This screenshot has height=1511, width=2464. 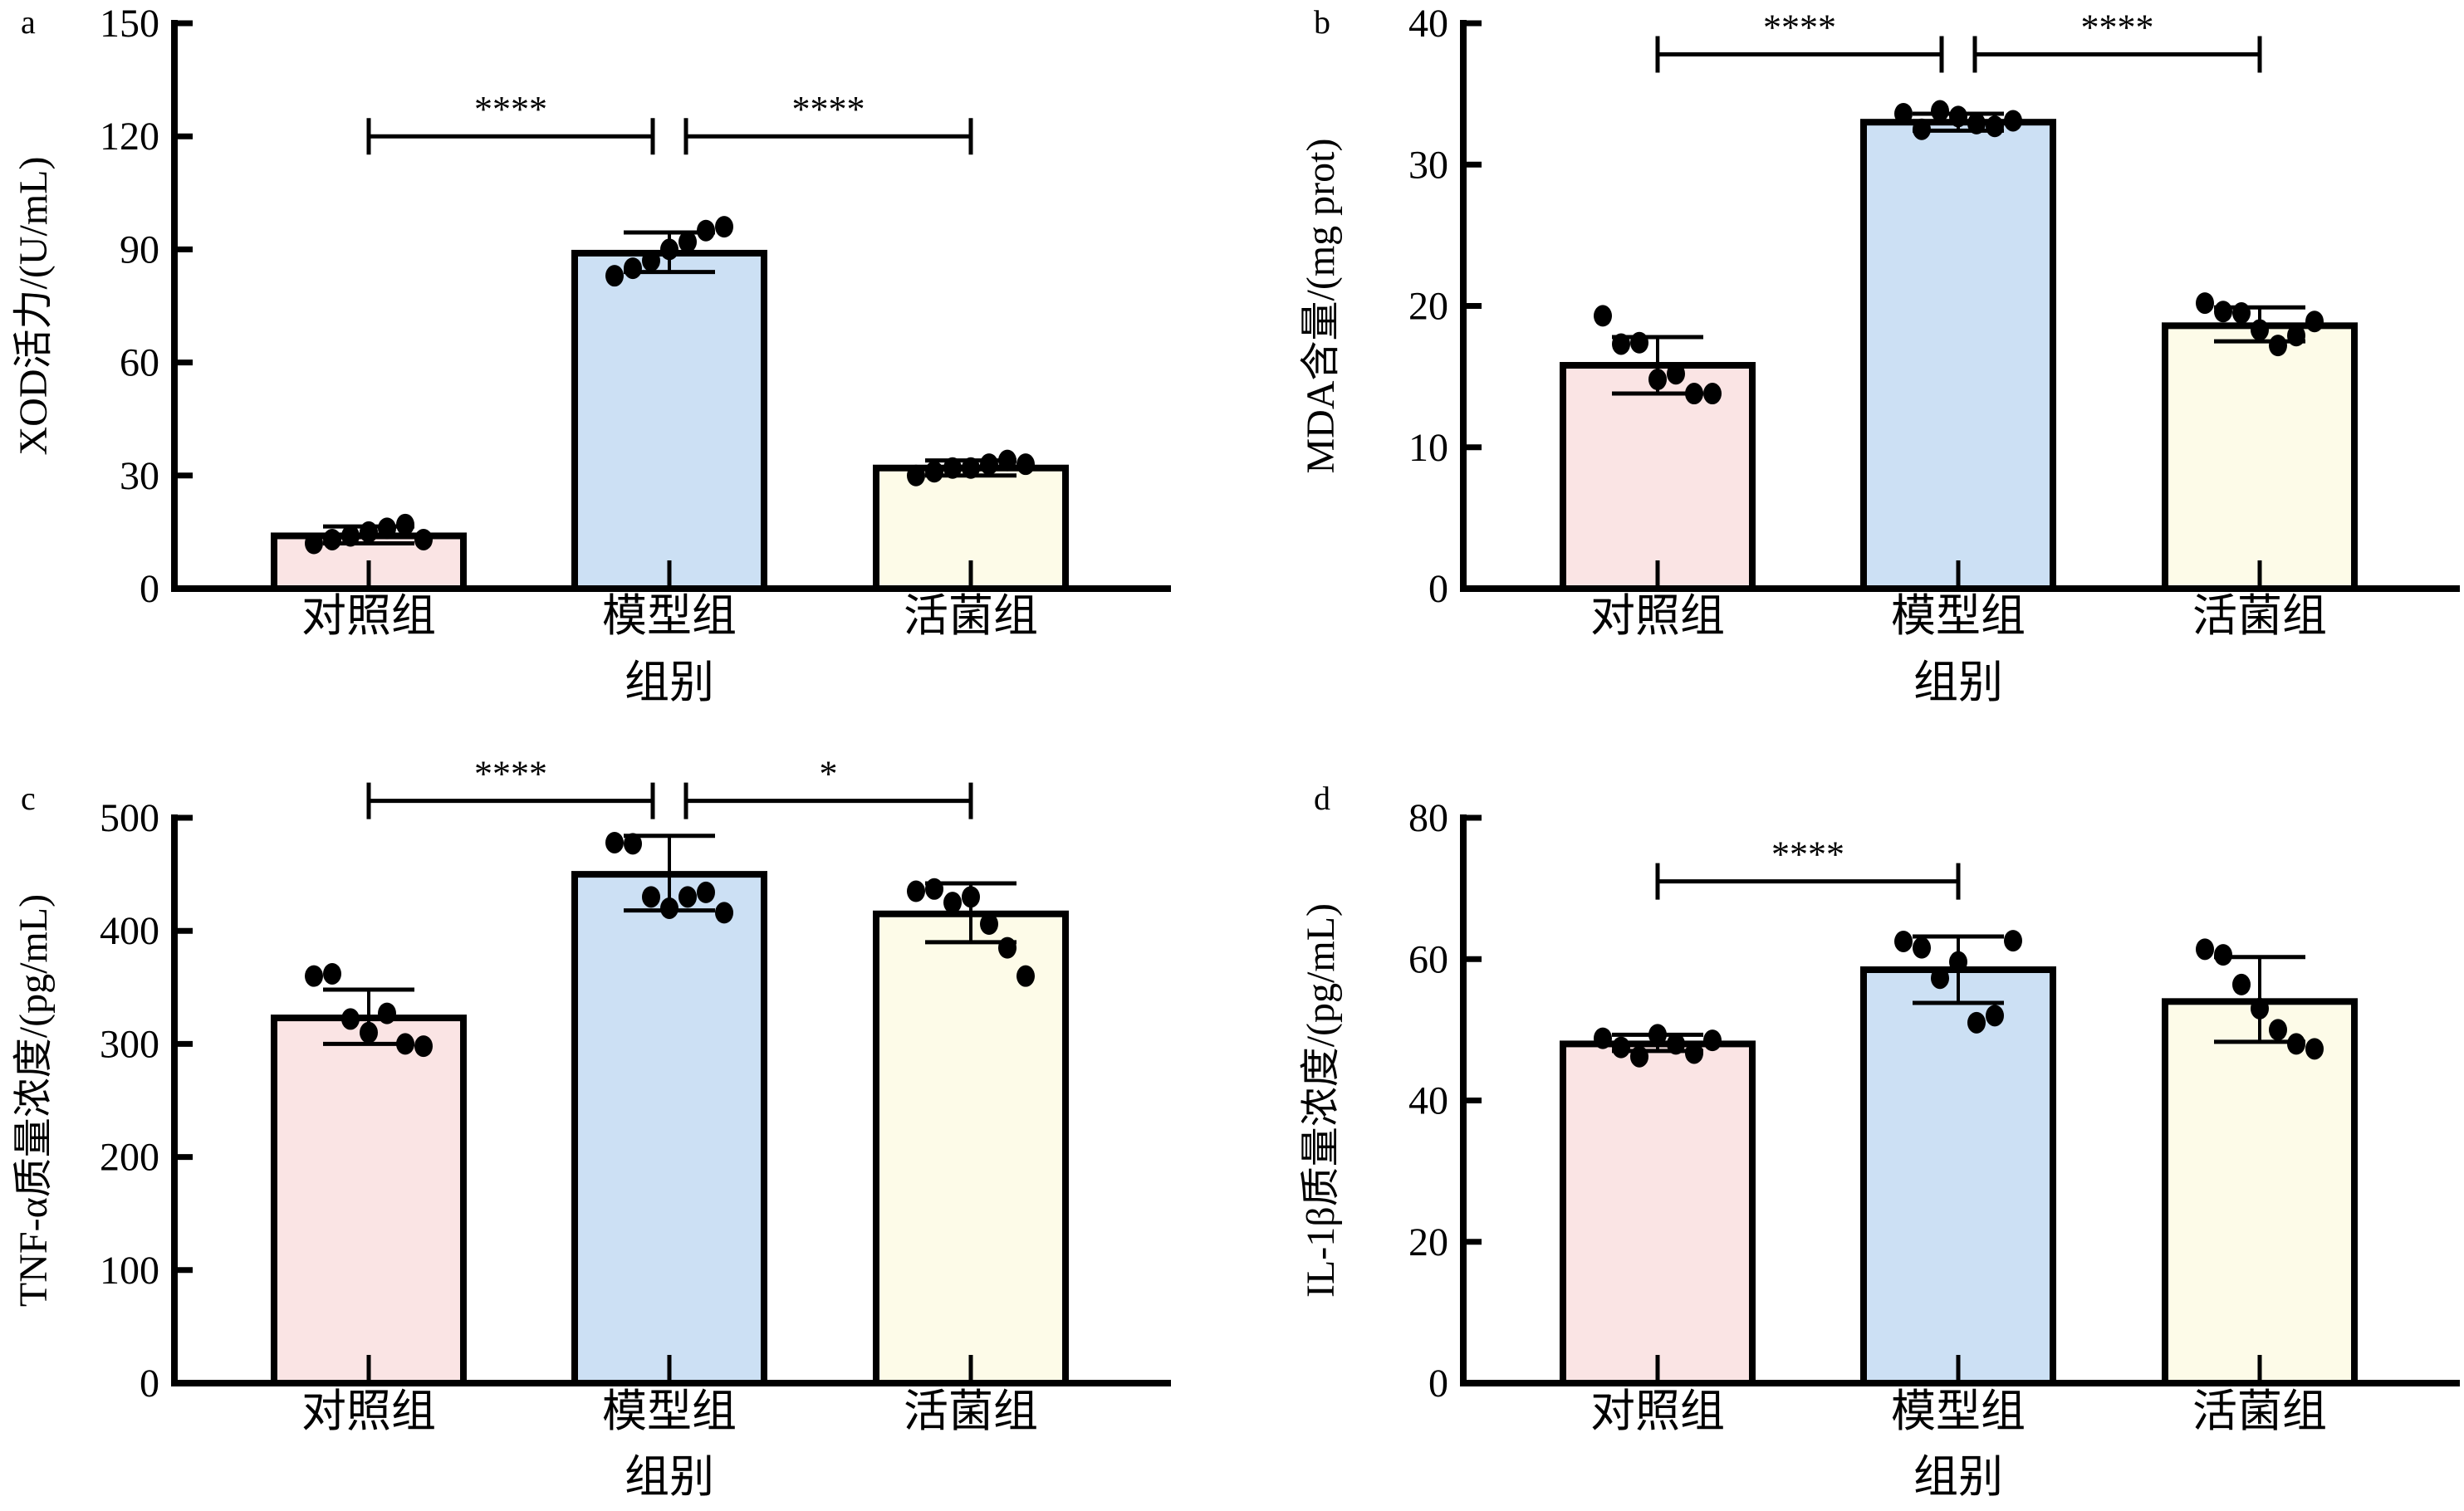 What do you see at coordinates (129, 137) in the screenshot?
I see `y-tick-label: 120` at bounding box center [129, 137].